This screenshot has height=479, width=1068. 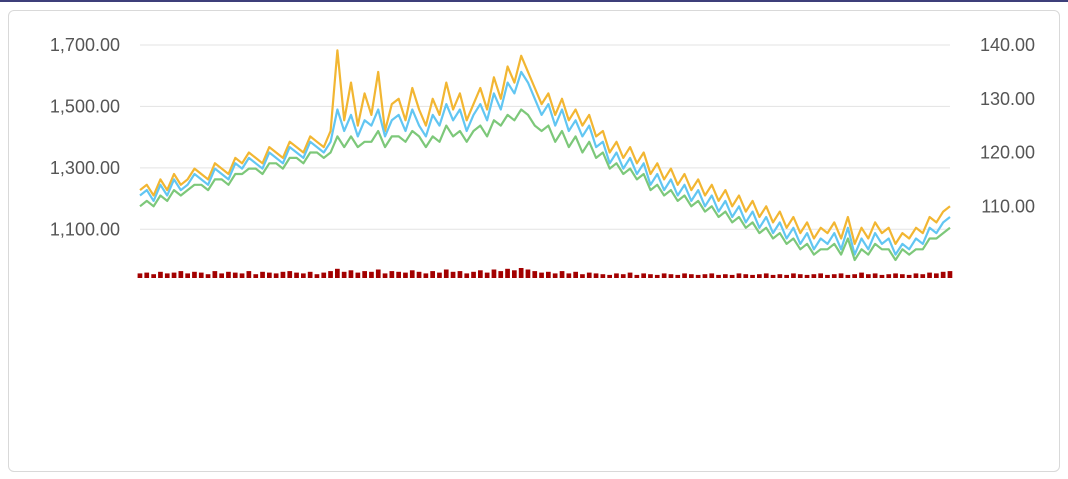 I want to click on y-left-tick-label: 1,100.00, so click(x=85, y=229).